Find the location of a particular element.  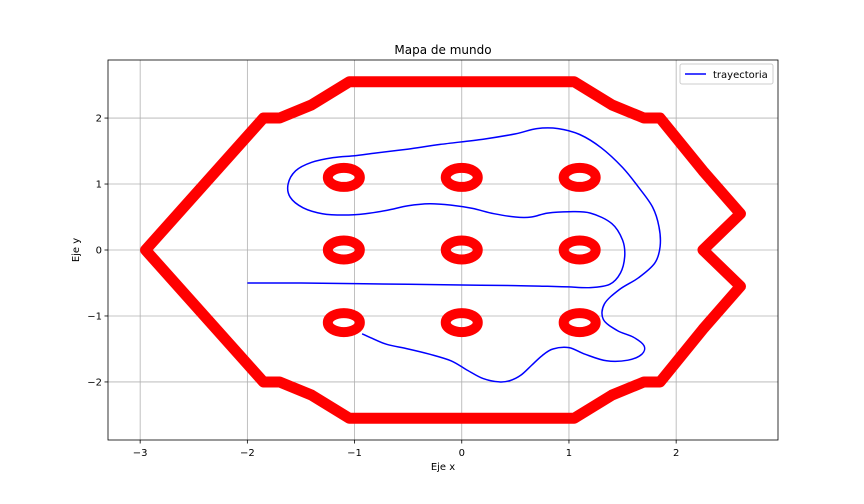

x-tick-label: −2 is located at coordinates (247, 453).